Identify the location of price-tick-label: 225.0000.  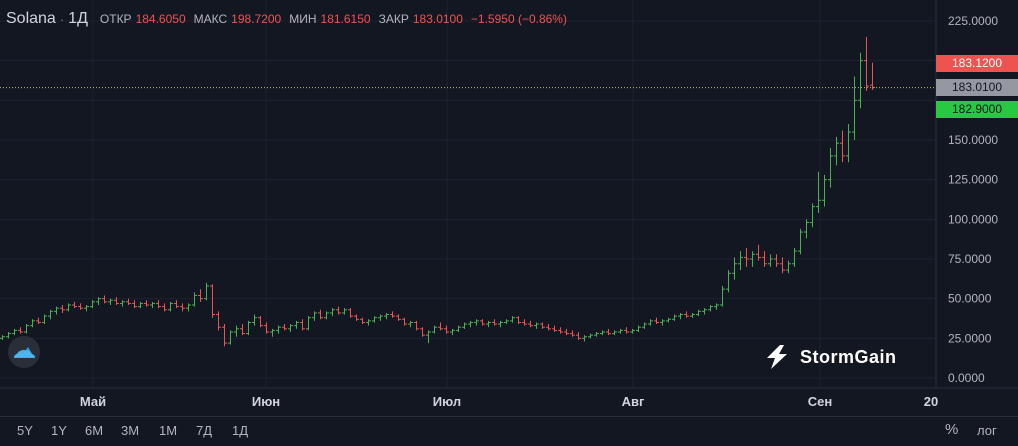
(973, 21).